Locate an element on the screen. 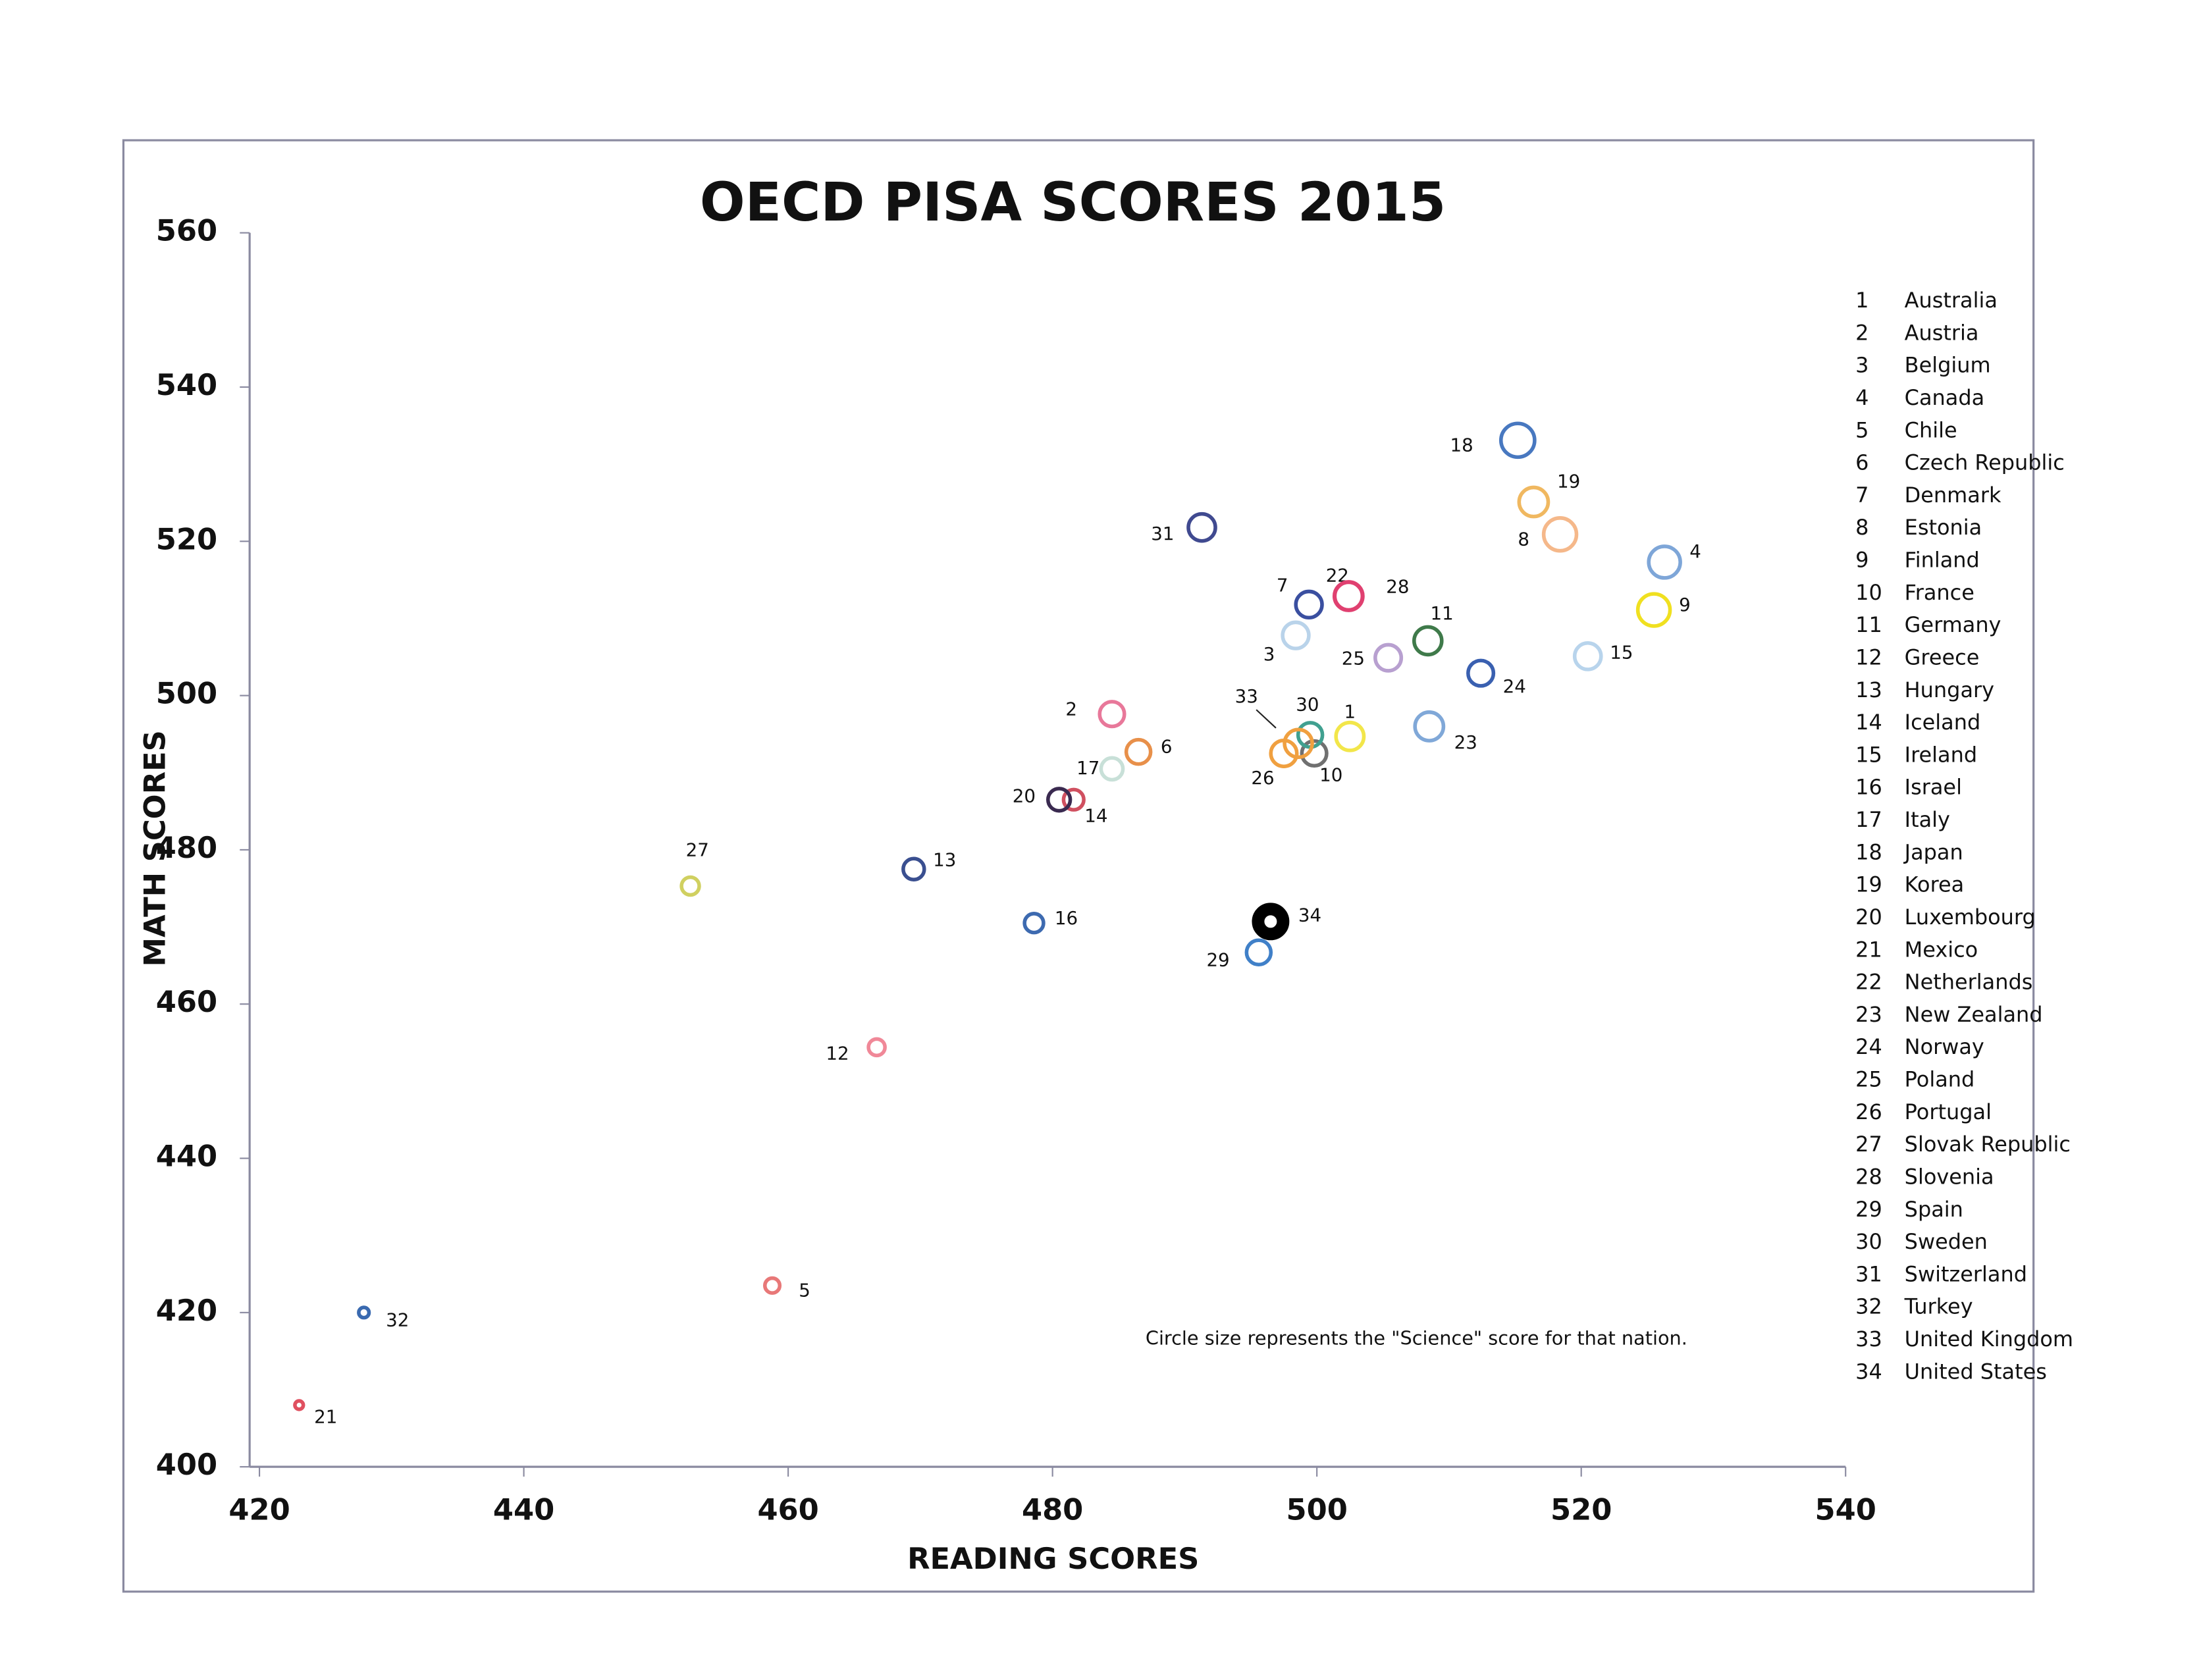 The width and height of the screenshot is (2199, 1680). y-tick-label: 420 is located at coordinates (186, 1310).